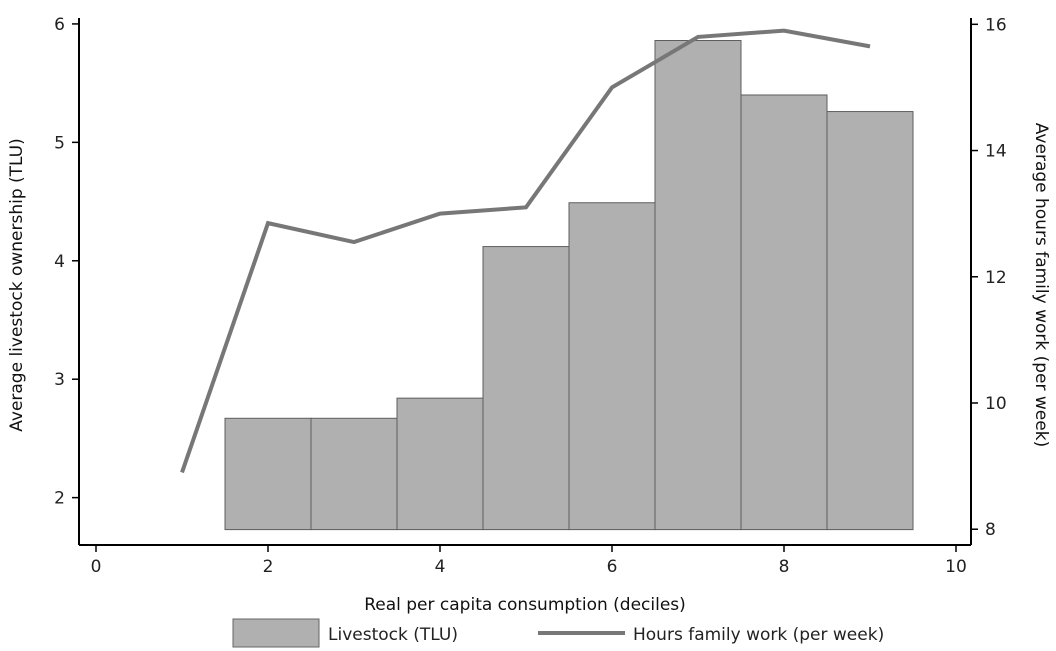  Describe the element at coordinates (59, 262) in the screenshot. I see `y-left-tick-label-4: 4` at that location.